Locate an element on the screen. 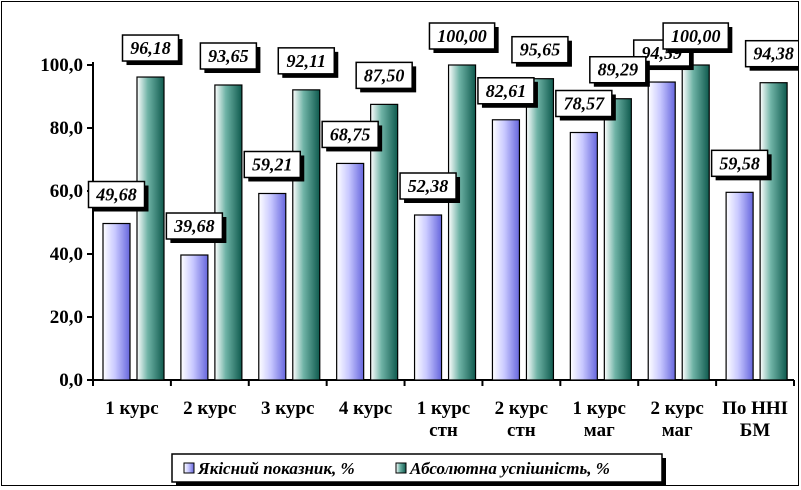 The image size is (801, 490). data-label: 87,50 is located at coordinates (386, 77).